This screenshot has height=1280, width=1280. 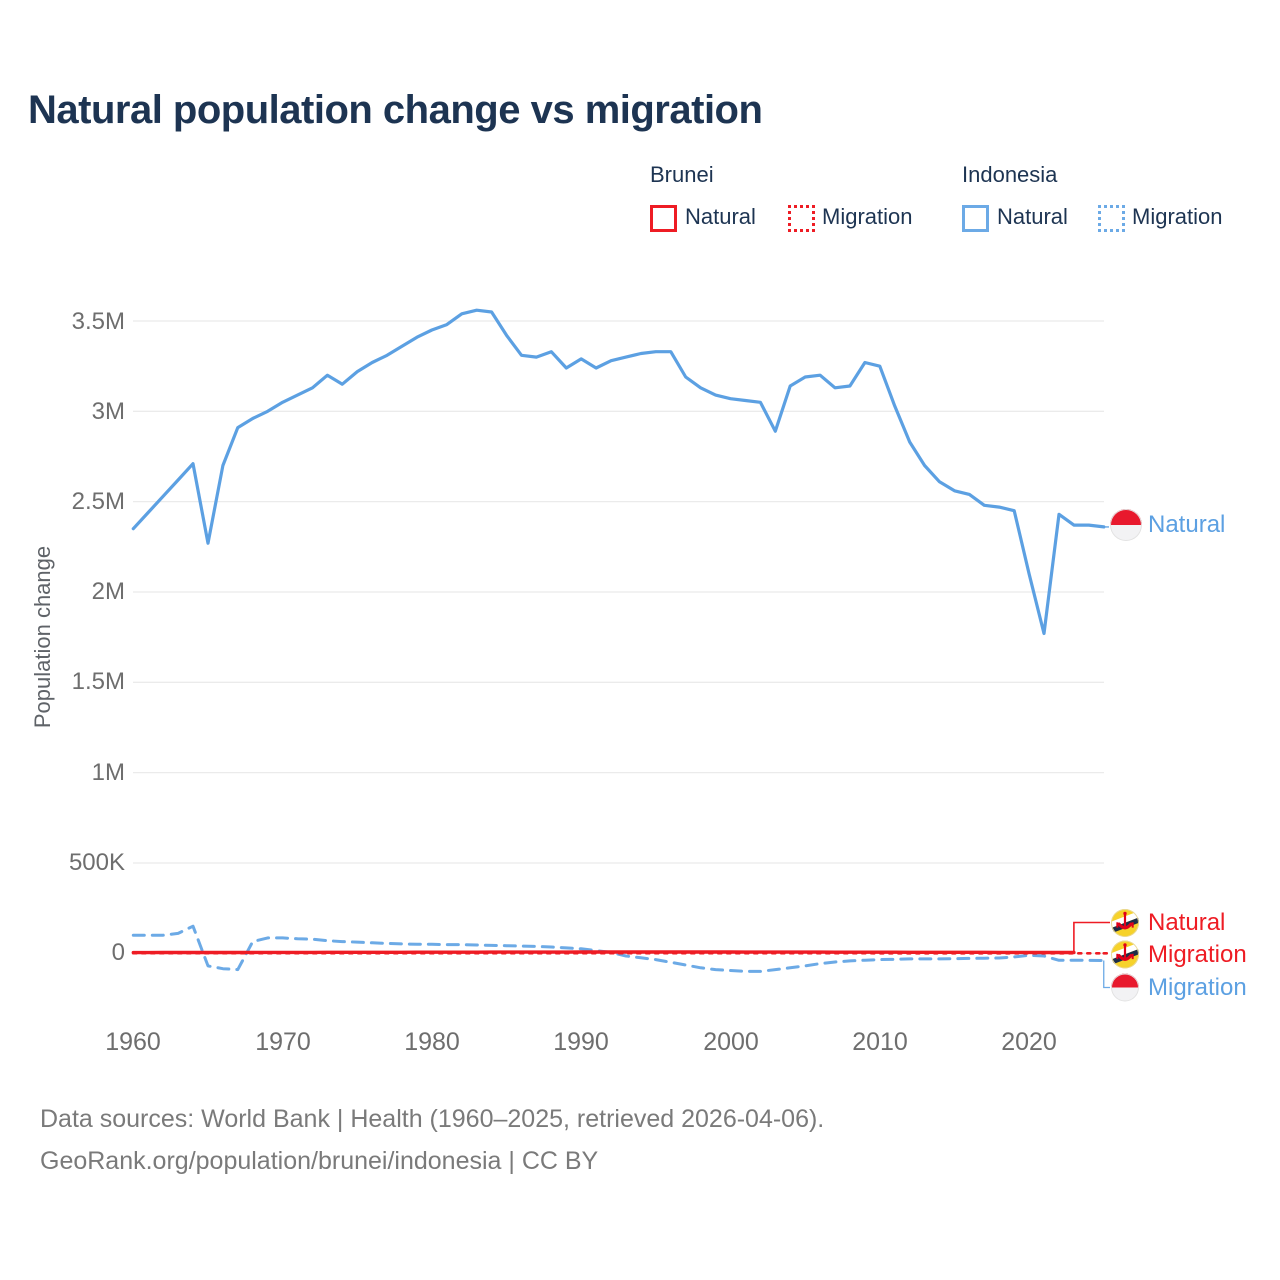 What do you see at coordinates (867, 216) in the screenshot?
I see `legend-label-brunei-migration: Migration` at bounding box center [867, 216].